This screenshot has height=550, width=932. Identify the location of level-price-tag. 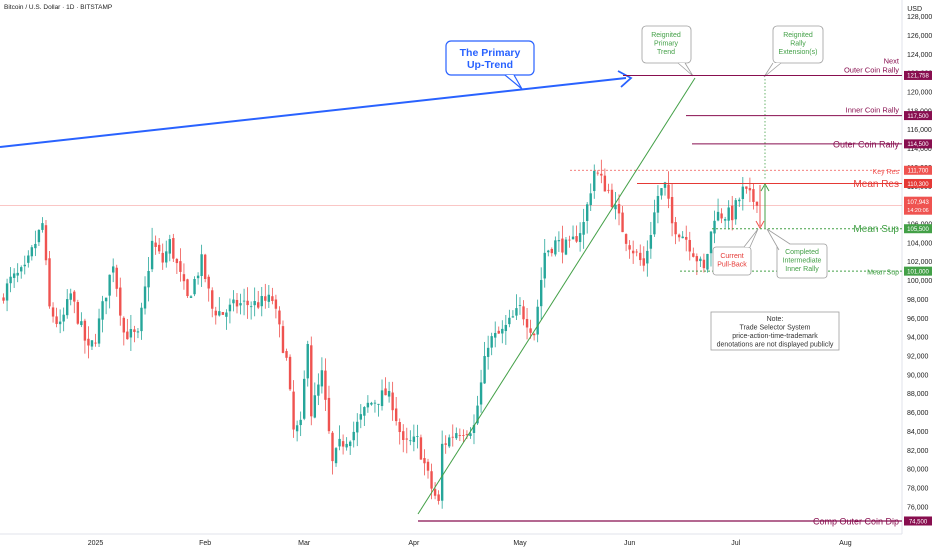
(918, 75).